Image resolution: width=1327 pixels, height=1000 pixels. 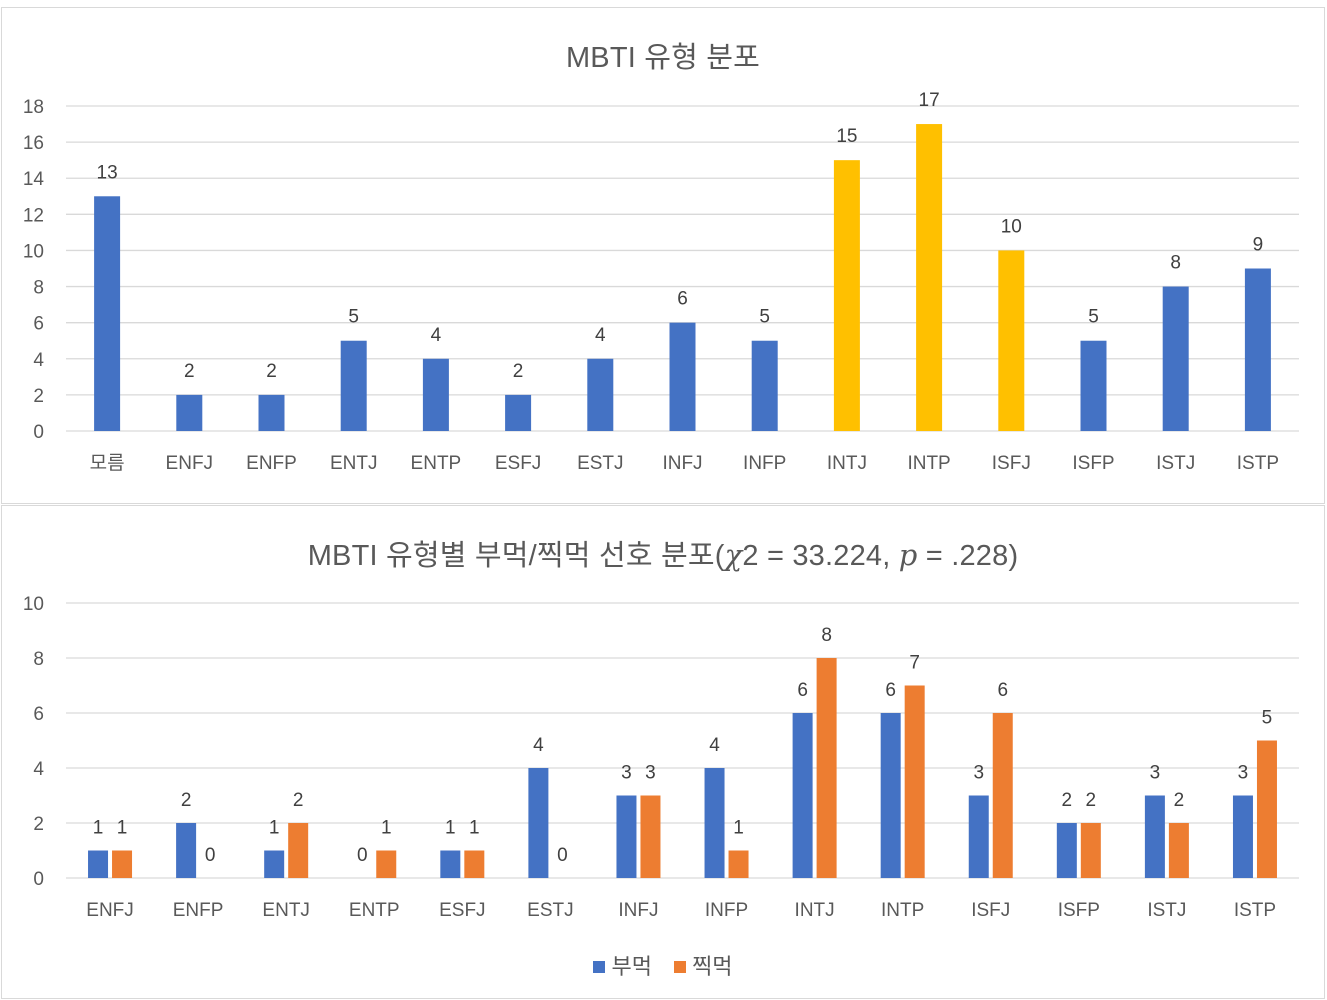 I want to click on x-tick-label: ISFP, so click(x=1079, y=910).